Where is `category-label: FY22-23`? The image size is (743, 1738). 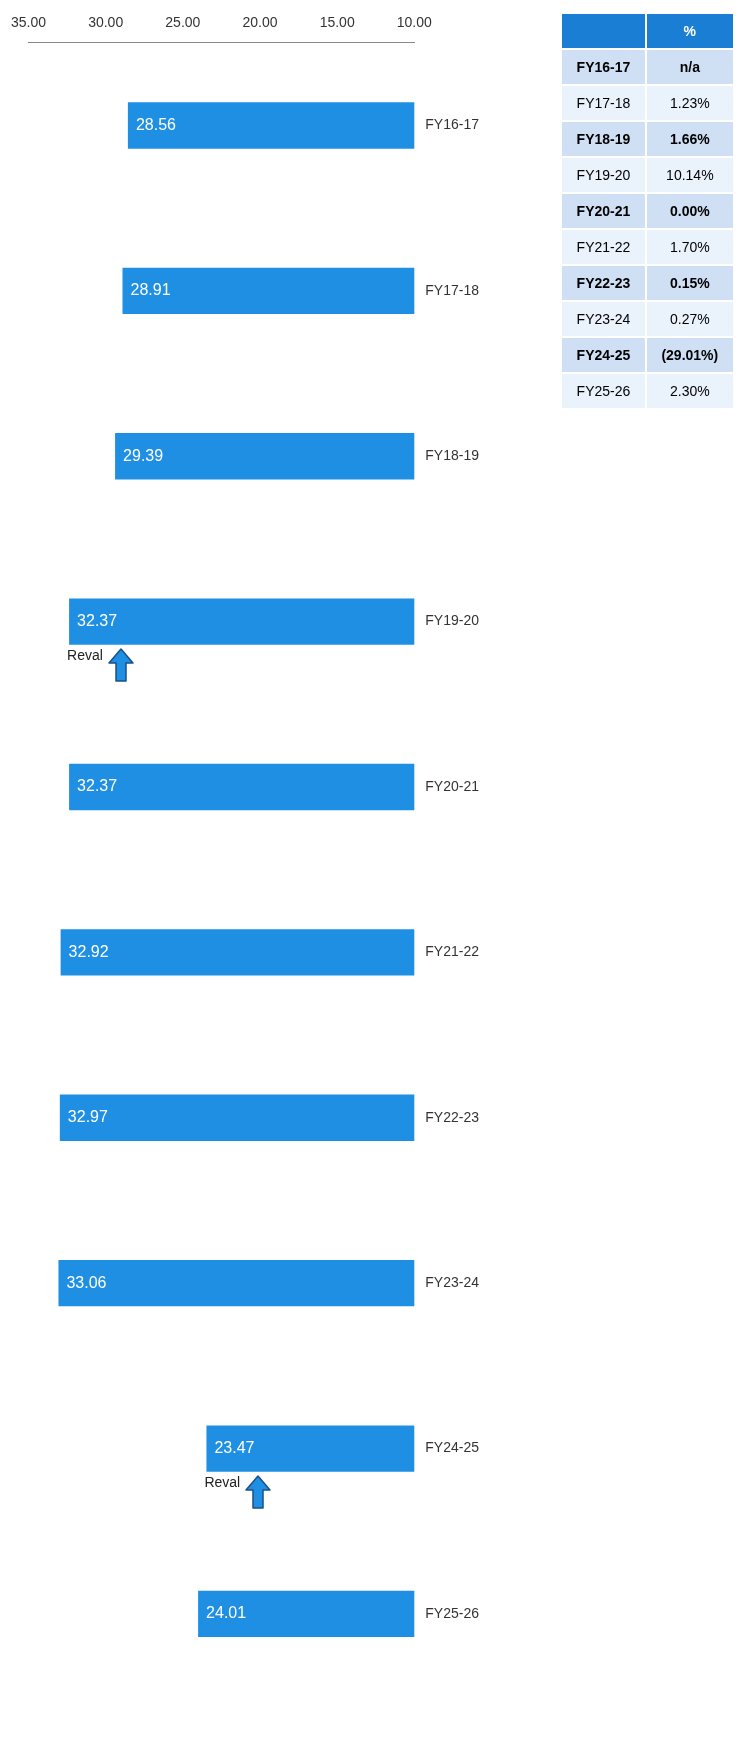 category-label: FY22-23 is located at coordinates (603, 283).